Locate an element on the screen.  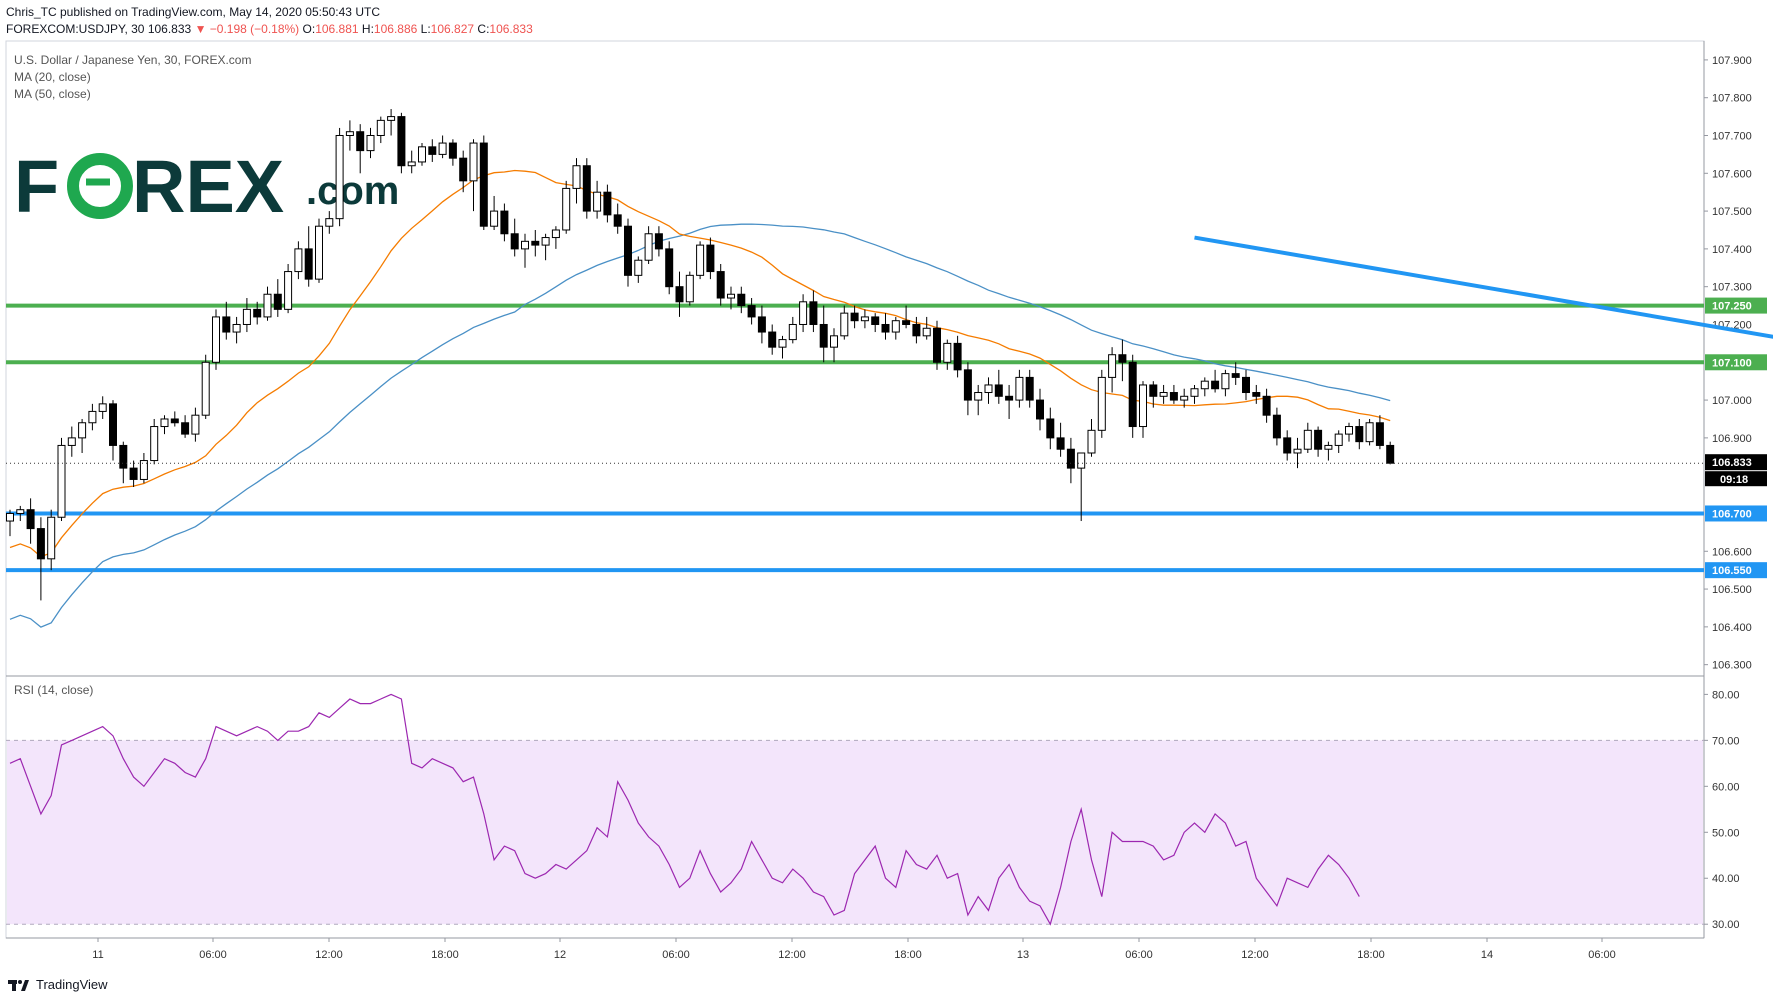
time-tick-label: 18:00 is located at coordinates (445, 955).